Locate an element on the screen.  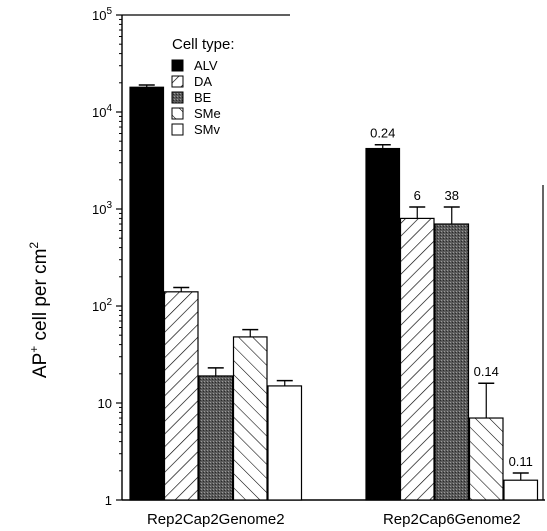
category-label: Rep2Cap2Genome2 is located at coordinates (216, 519).